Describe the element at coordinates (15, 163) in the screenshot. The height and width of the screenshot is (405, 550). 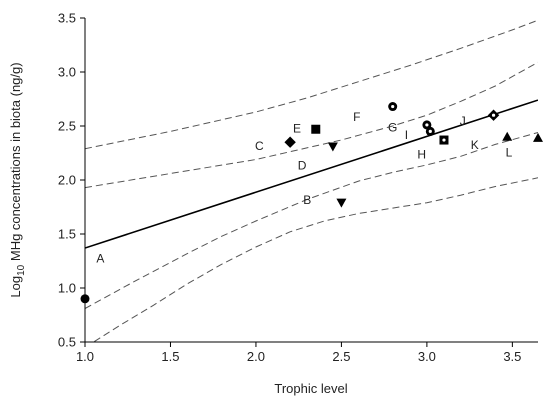
I see `y-axis-title-suffix: MHg concentrations in biota (ng/g)` at that location.